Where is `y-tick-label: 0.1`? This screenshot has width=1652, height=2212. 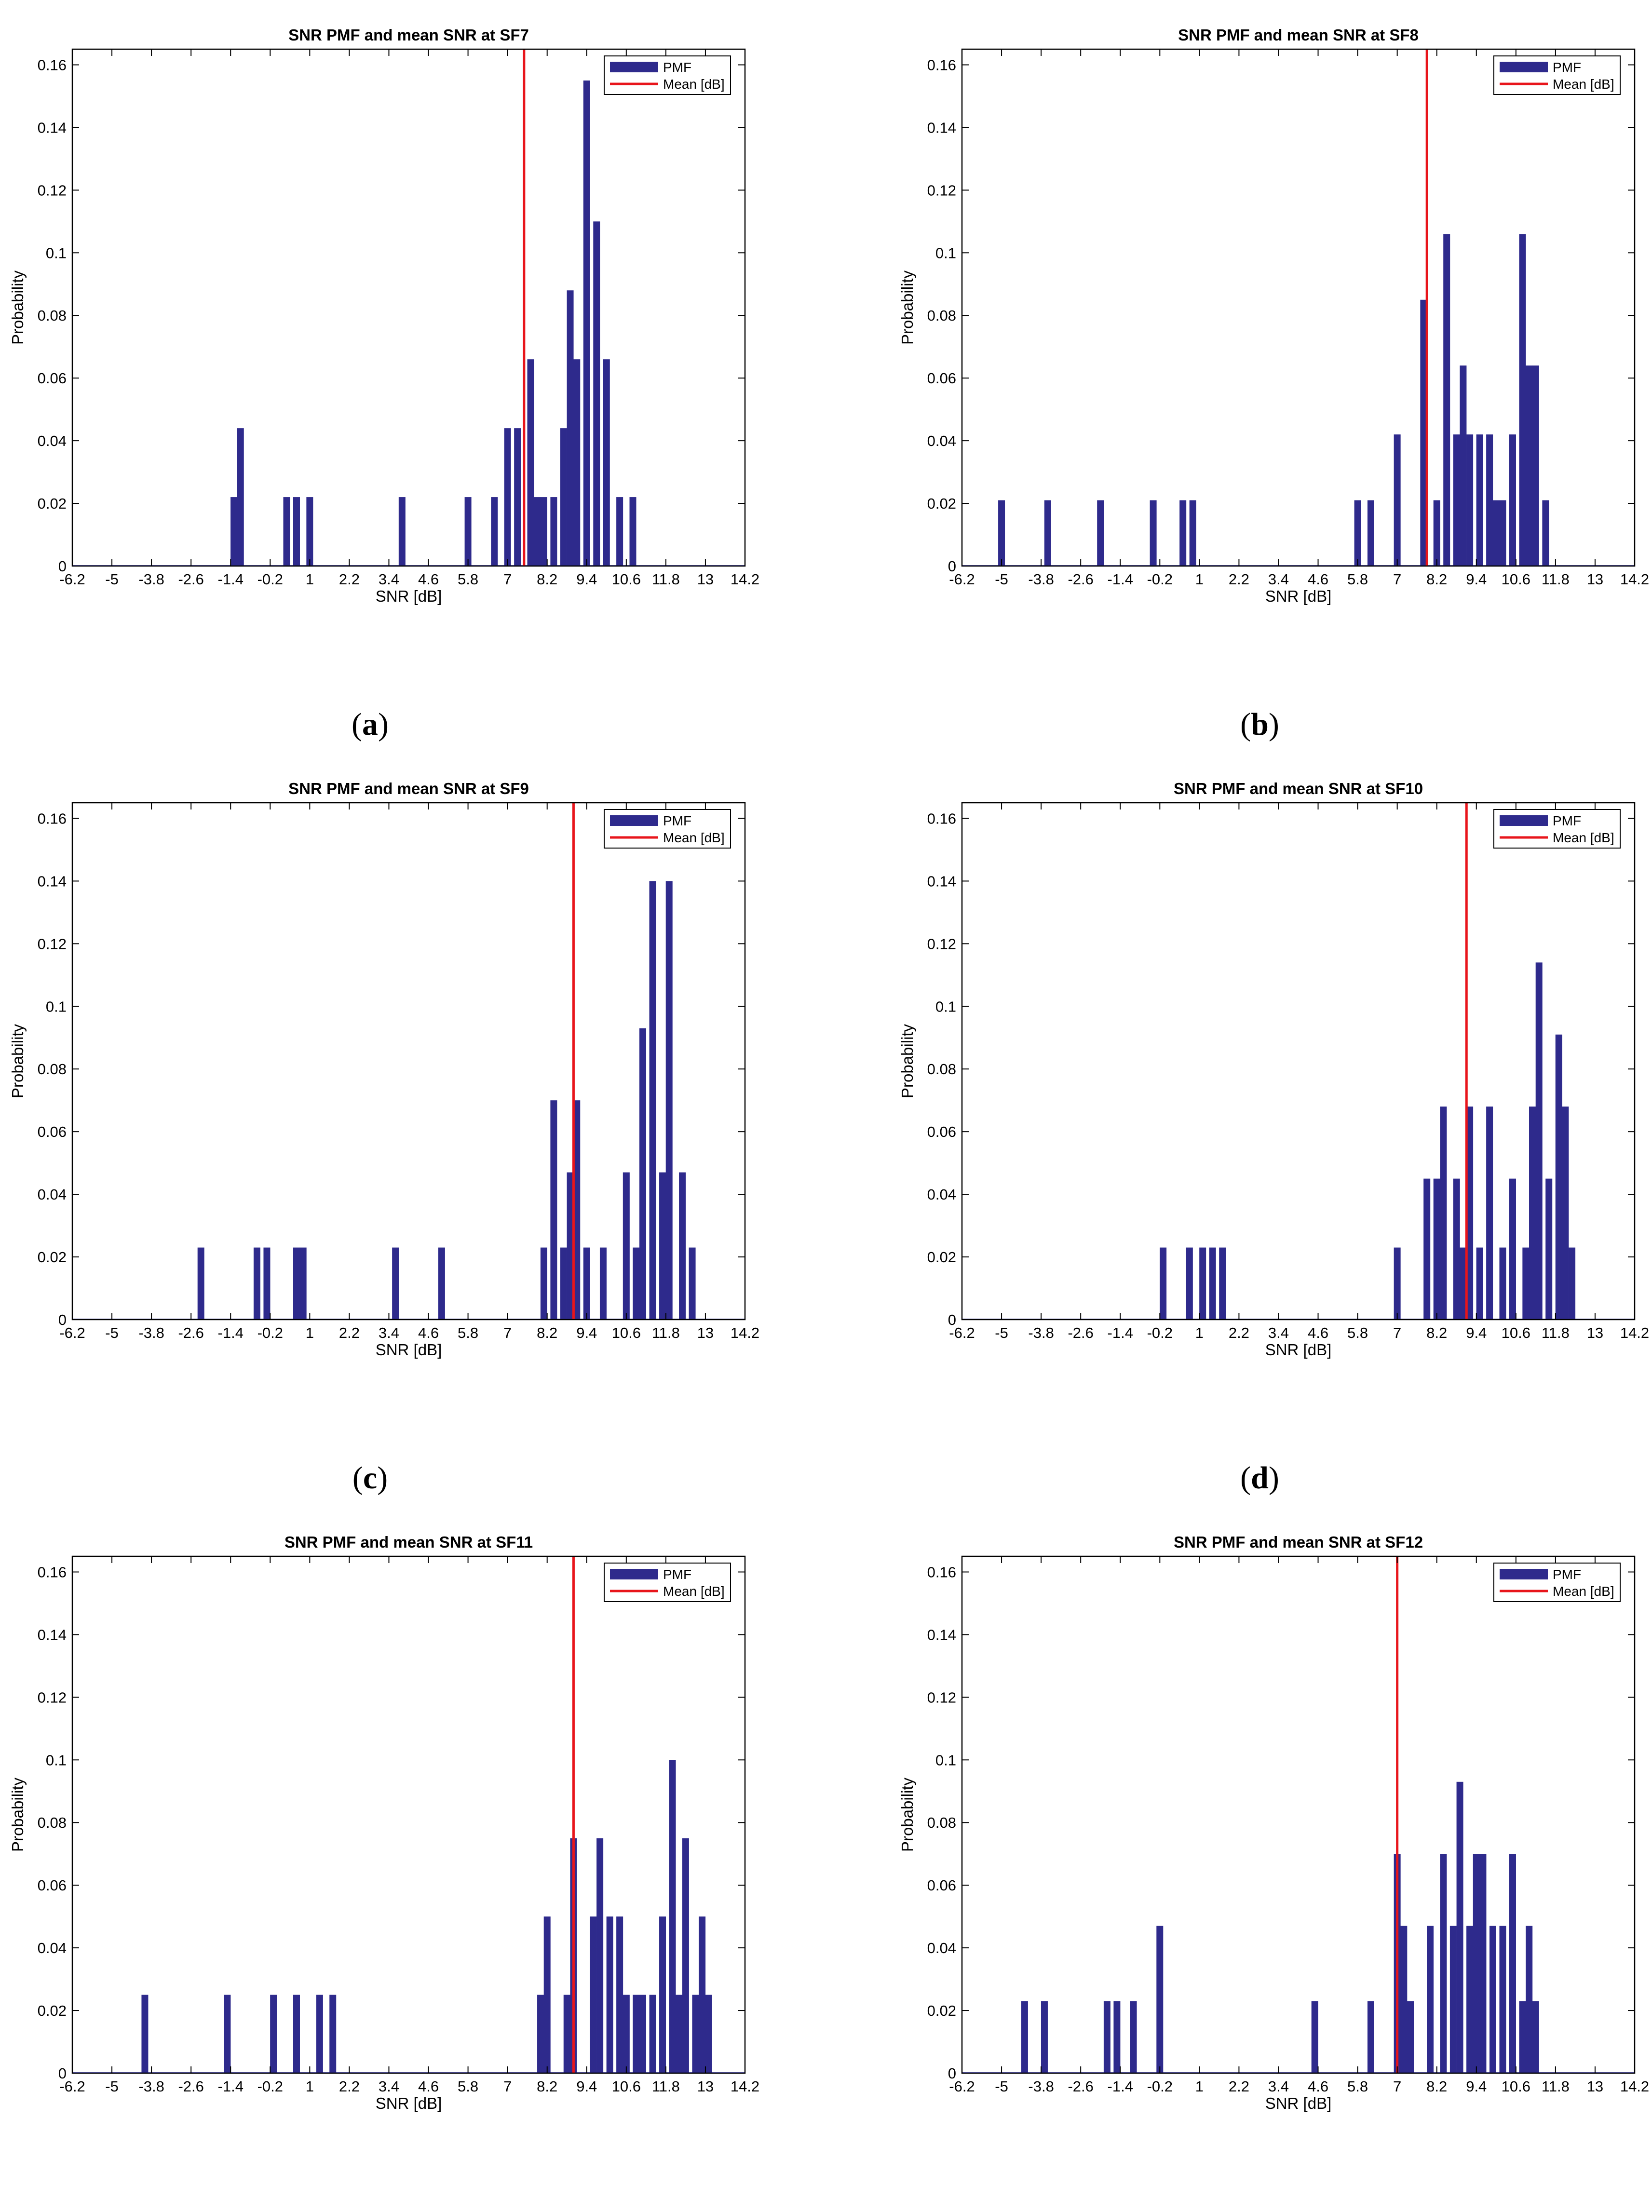 y-tick-label: 0.1 is located at coordinates (56, 253).